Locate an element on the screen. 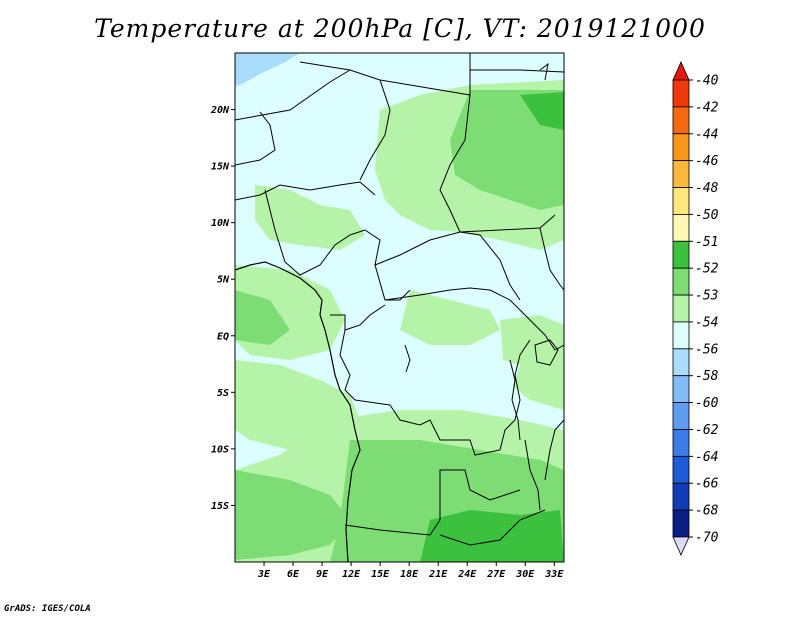 The height and width of the screenshot is (618, 800). credit-text: GrADS: IGES/COLA is located at coordinates (47, 609).